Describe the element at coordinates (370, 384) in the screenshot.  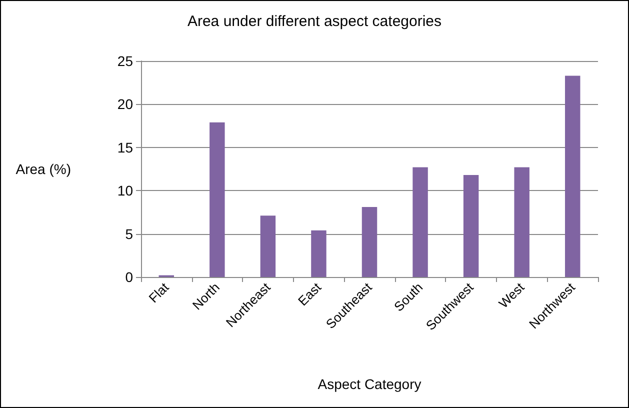
I see `x-axis-title: Aspect Category` at that location.